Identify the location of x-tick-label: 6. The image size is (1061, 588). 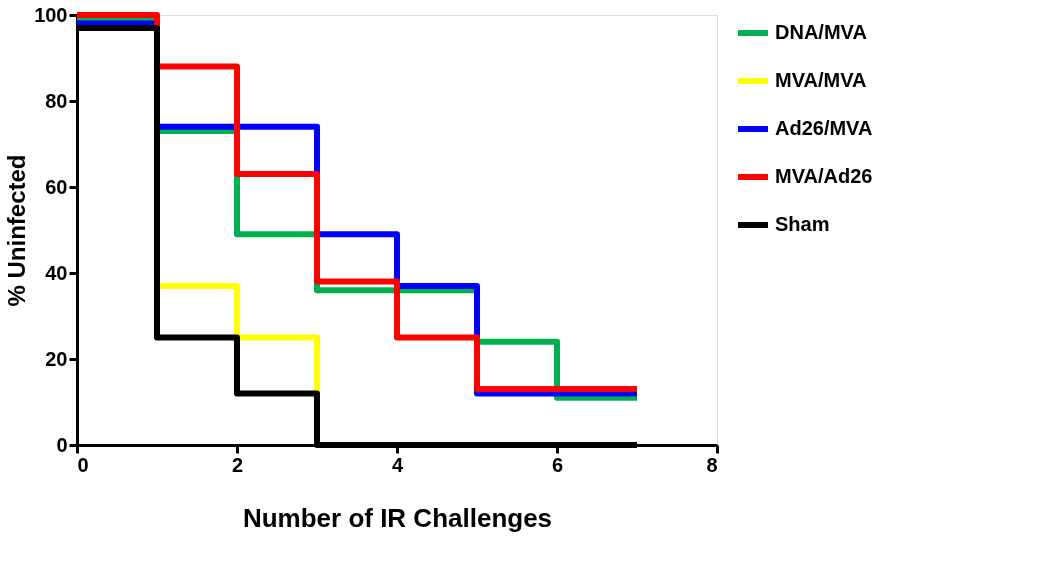
(557, 464).